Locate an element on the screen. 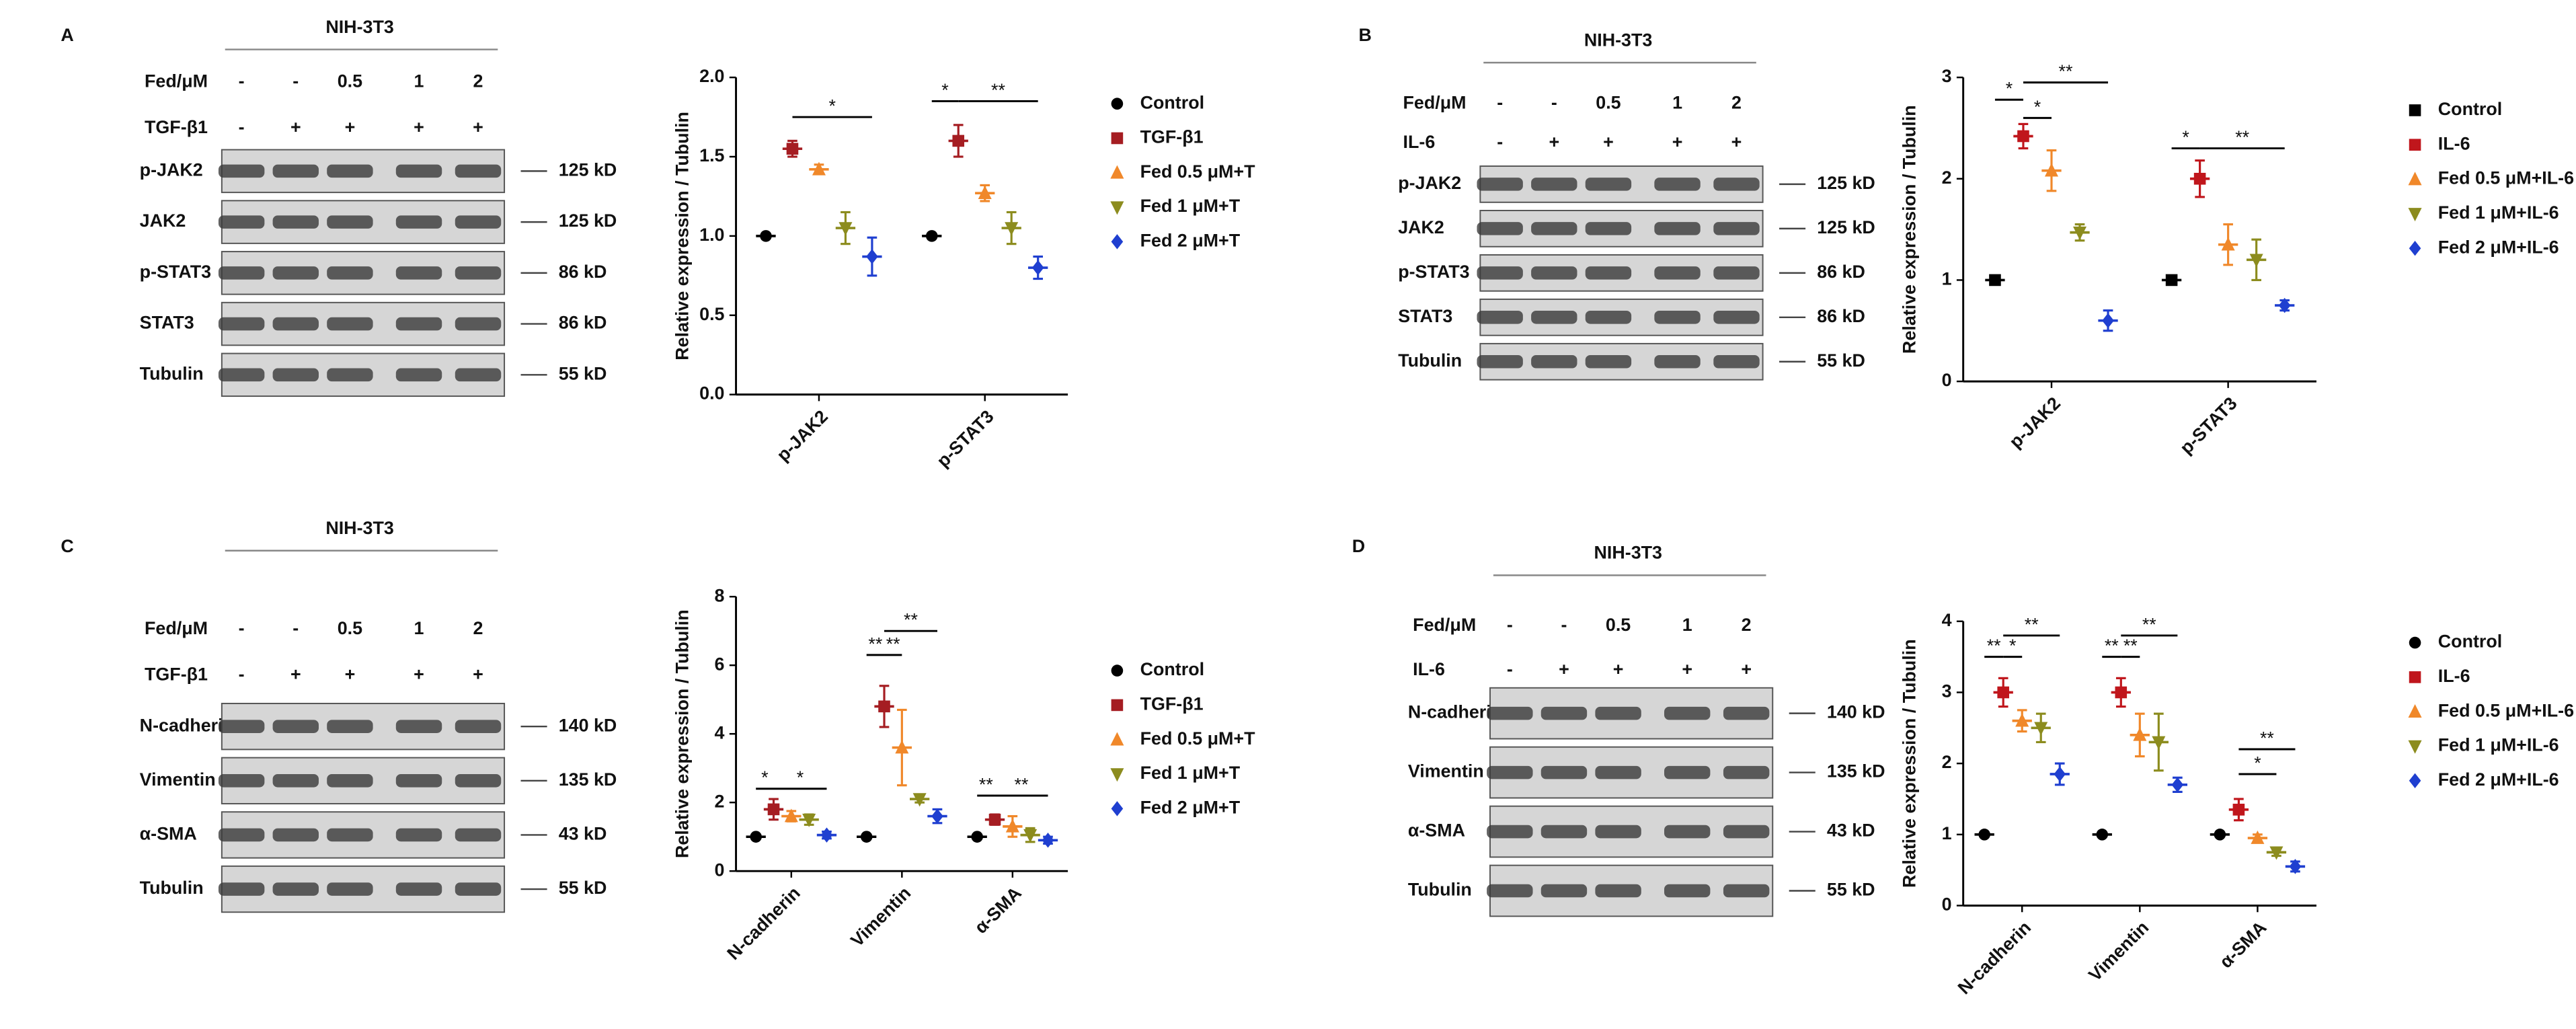 This screenshot has width=2576, height=1029. band-size: 86 kD is located at coordinates (1841, 272).